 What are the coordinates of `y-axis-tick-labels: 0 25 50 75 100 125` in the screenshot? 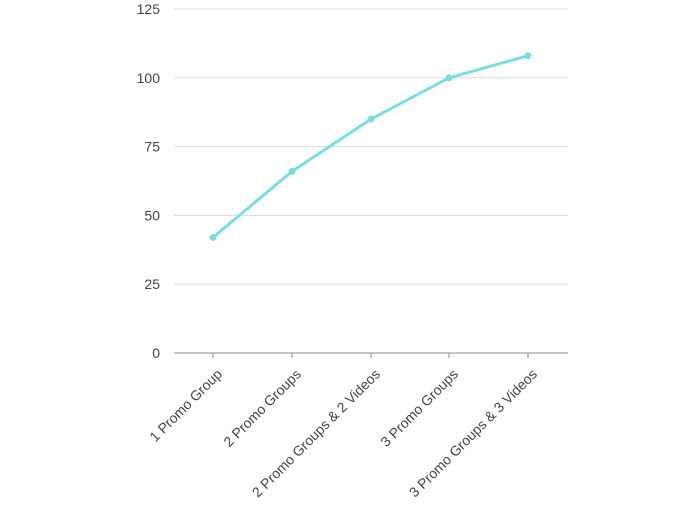 It's located at (149, 181).